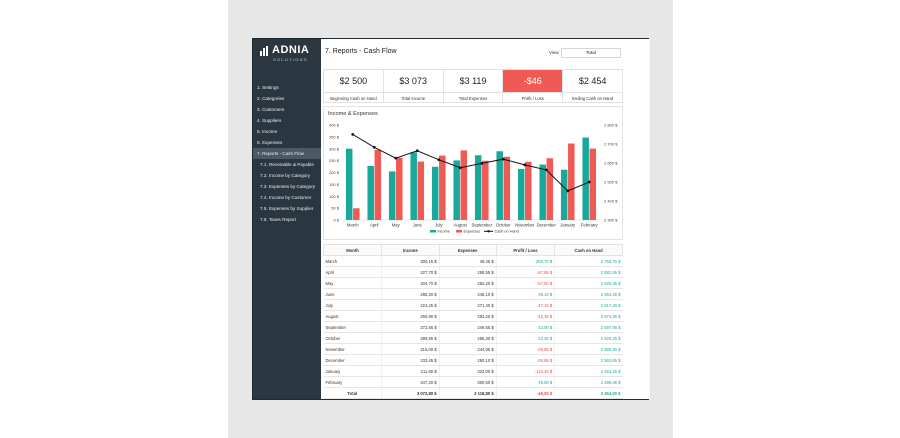  Describe the element at coordinates (611, 220) in the screenshot. I see `y-right-tick-label: 2 300 $` at that location.